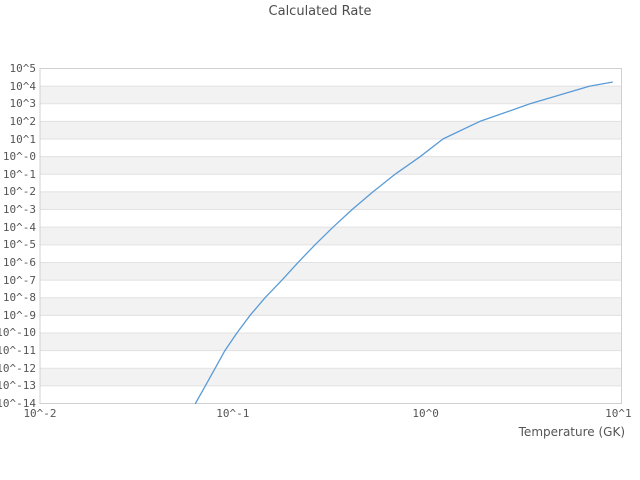 The height and width of the screenshot is (480, 640). I want to click on x-tick-label: 10^-1, so click(233, 413).